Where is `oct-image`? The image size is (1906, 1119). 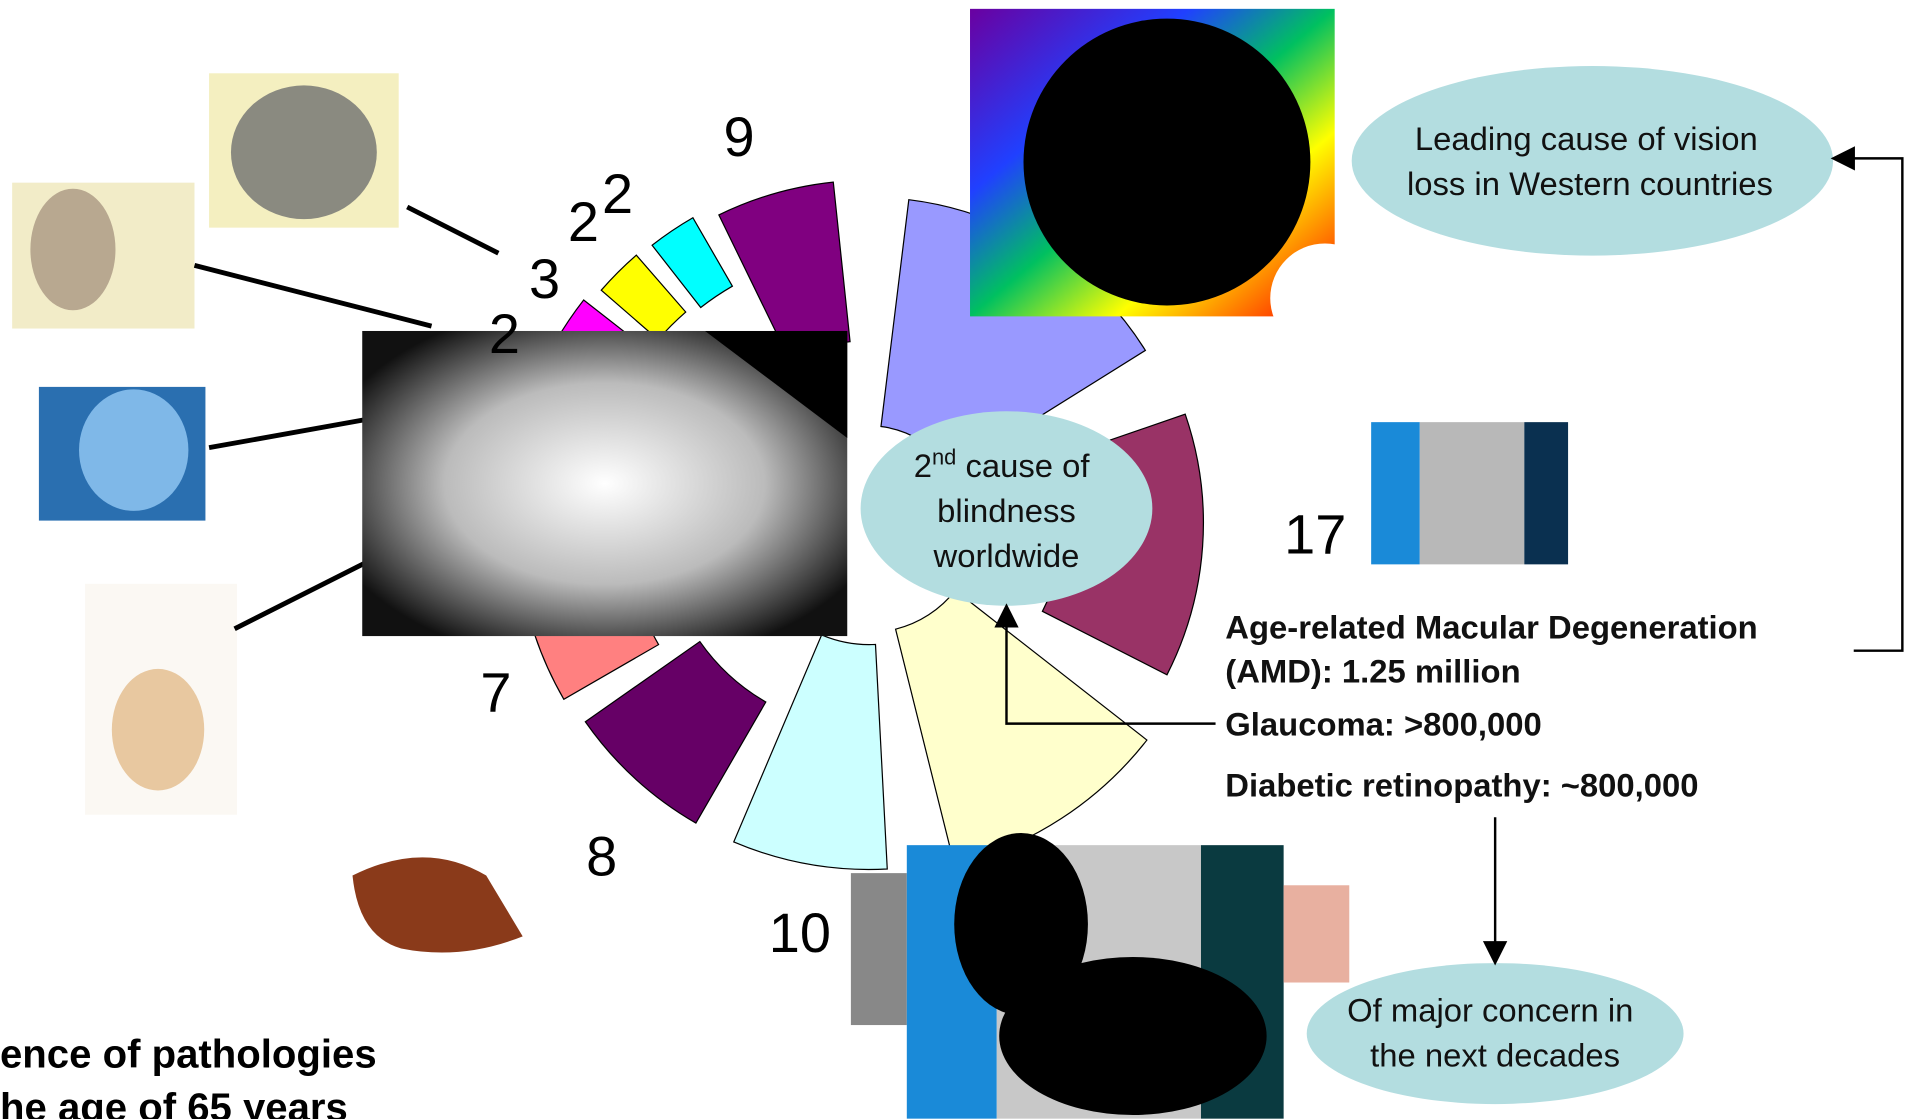 oct-image is located at coordinates (1546, 493).